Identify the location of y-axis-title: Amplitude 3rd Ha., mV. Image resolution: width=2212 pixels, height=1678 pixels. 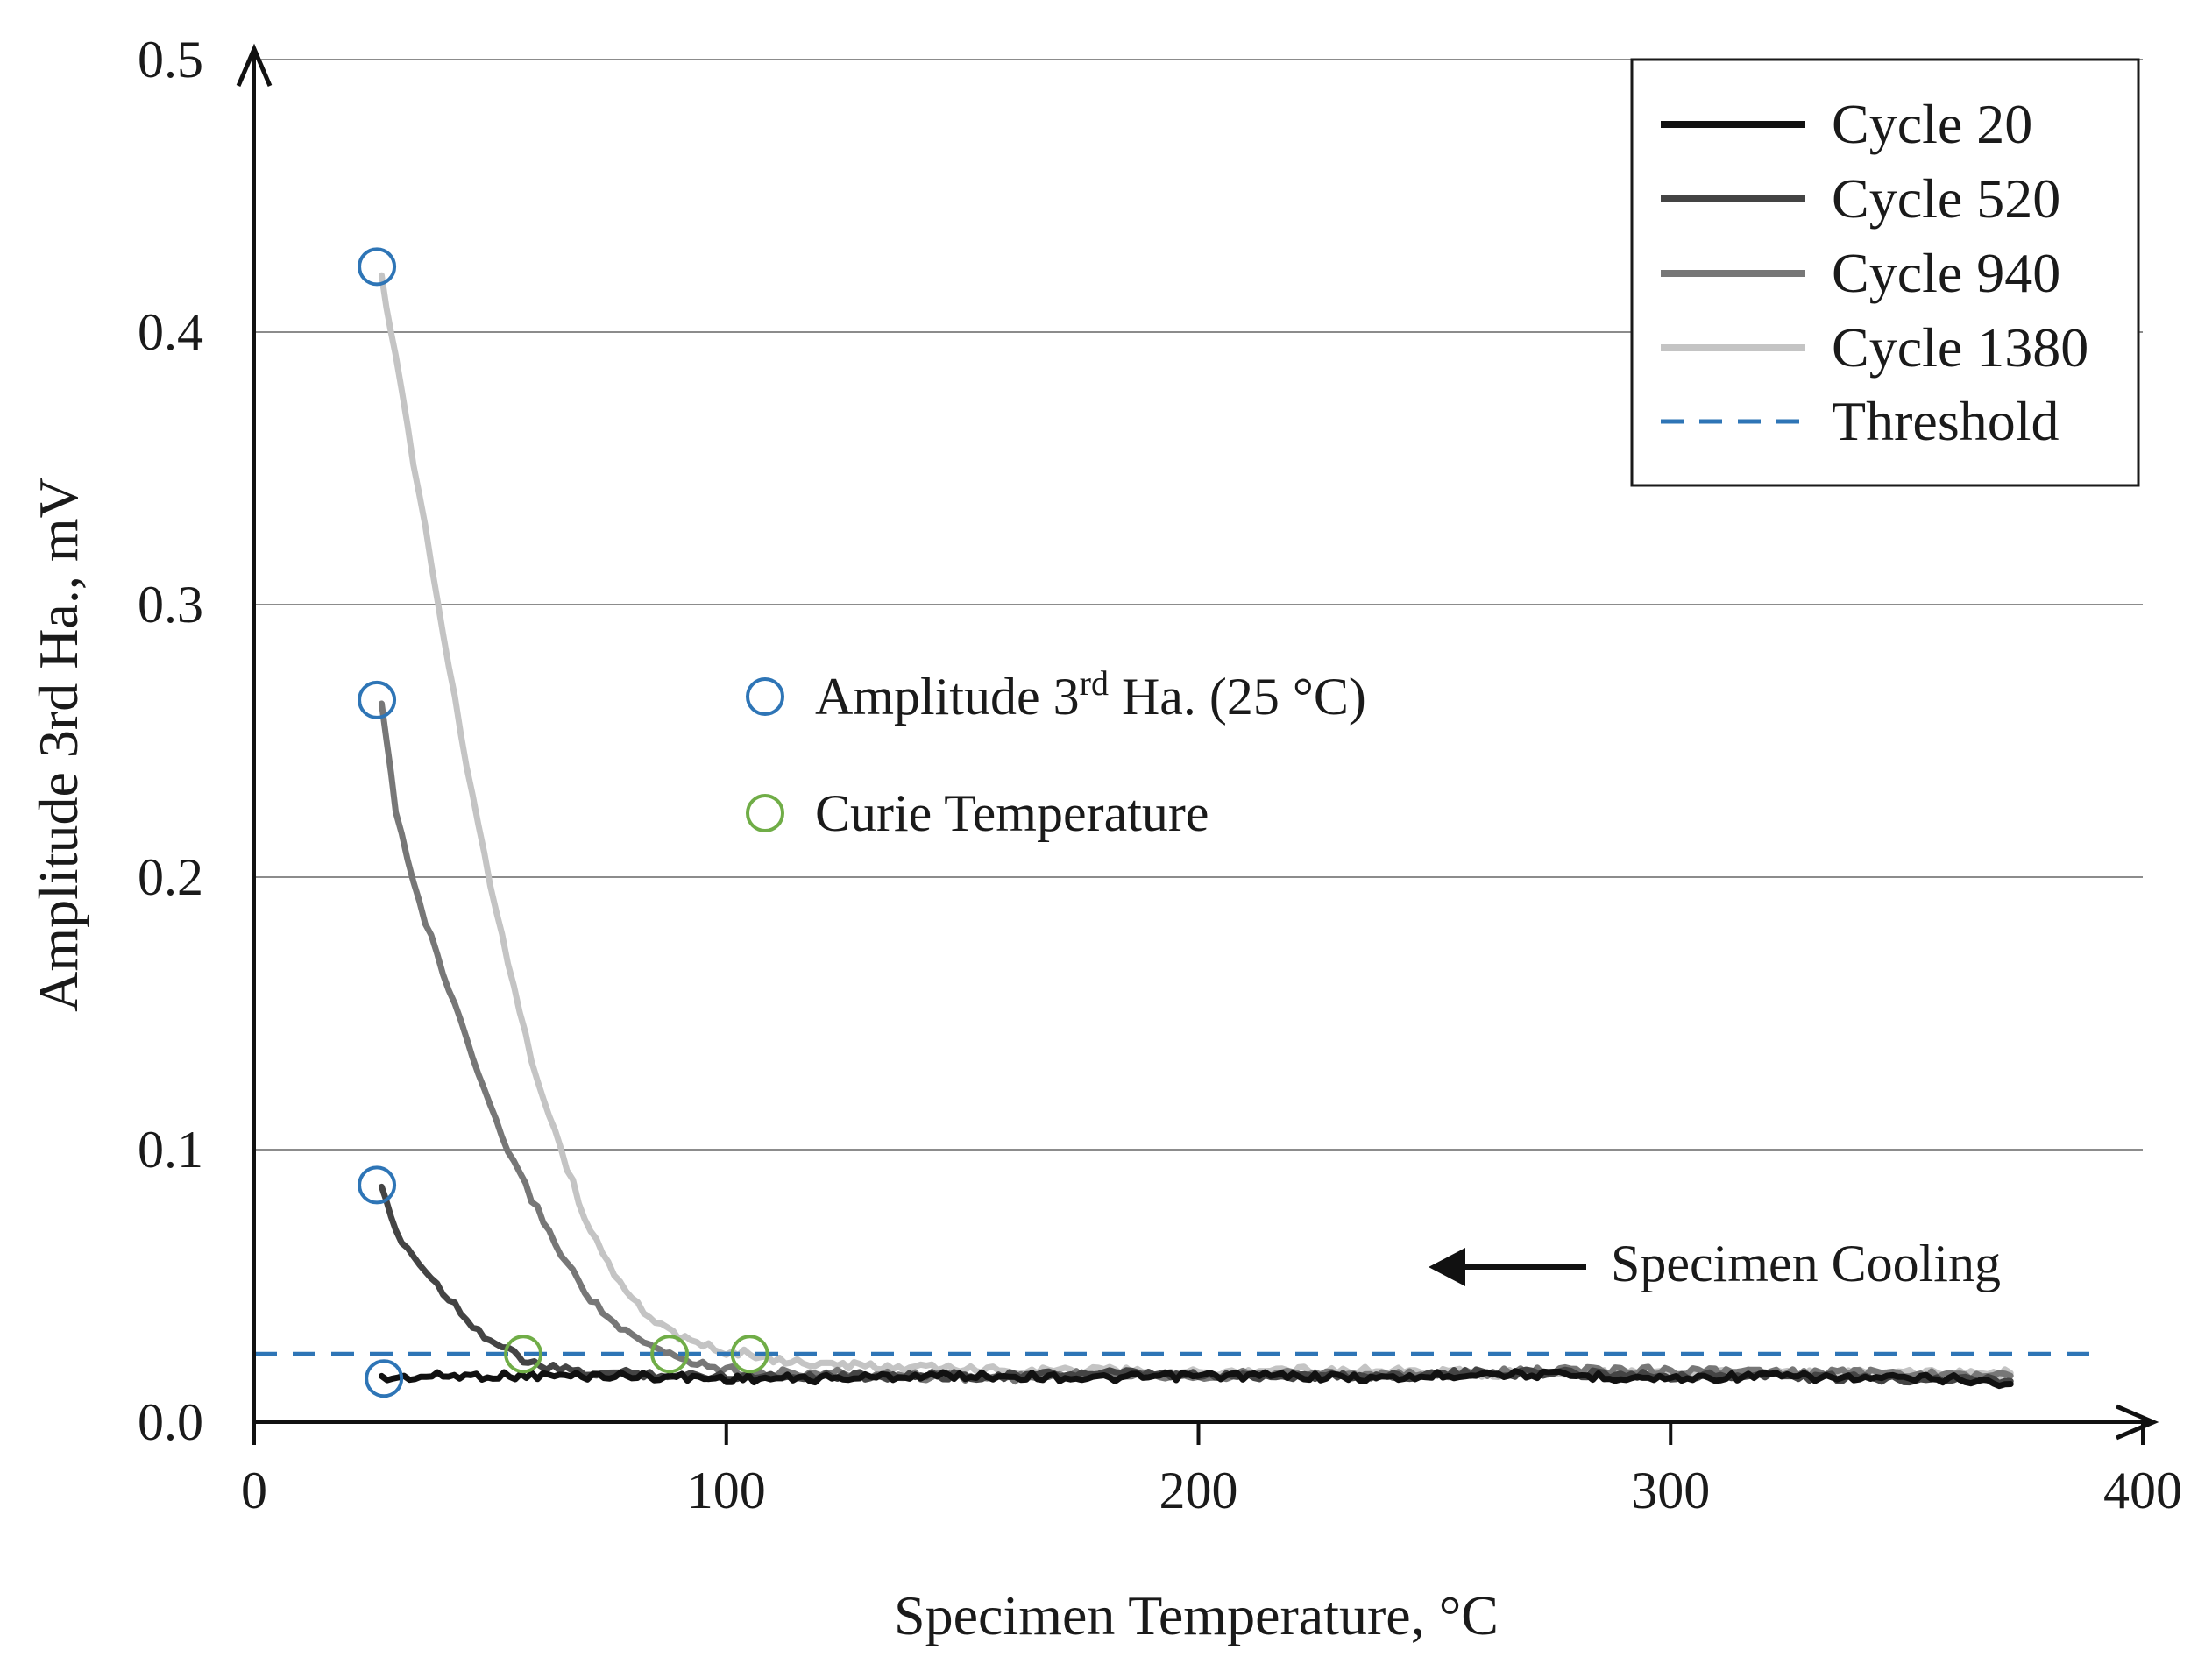
(58, 745).